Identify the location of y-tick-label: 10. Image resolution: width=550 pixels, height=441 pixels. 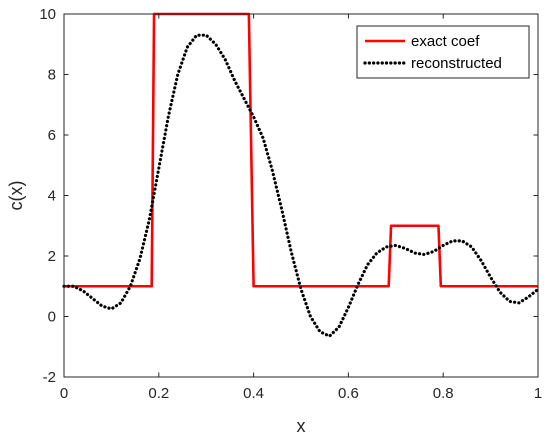
(47, 14).